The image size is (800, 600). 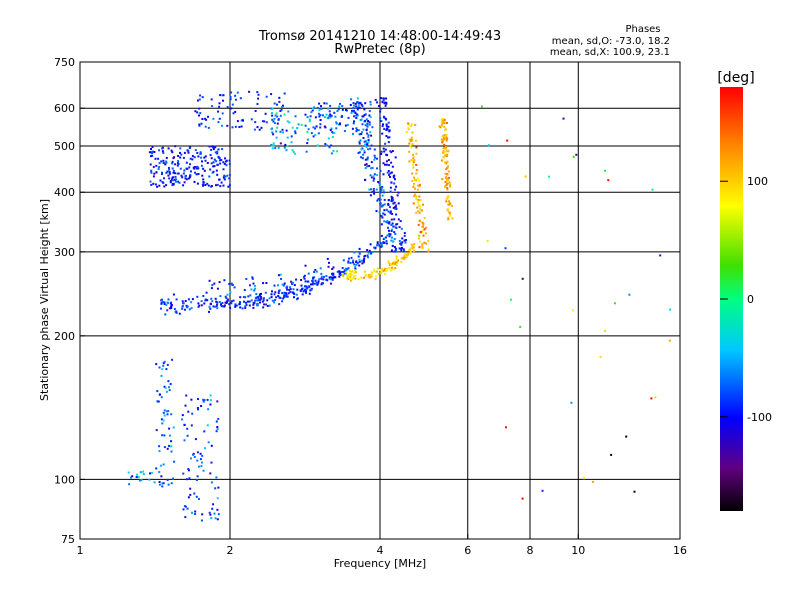 What do you see at coordinates (230, 550) in the screenshot?
I see `x-tick-label: 2` at bounding box center [230, 550].